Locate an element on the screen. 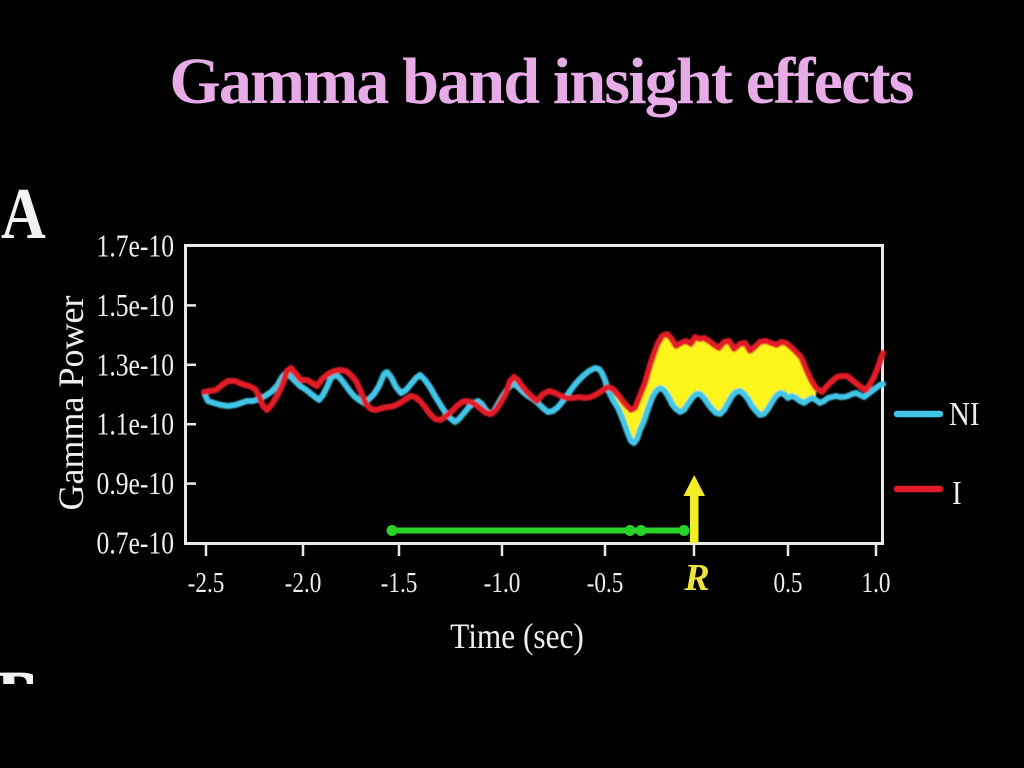  svg-text: -1.5 is located at coordinates (399, 583).